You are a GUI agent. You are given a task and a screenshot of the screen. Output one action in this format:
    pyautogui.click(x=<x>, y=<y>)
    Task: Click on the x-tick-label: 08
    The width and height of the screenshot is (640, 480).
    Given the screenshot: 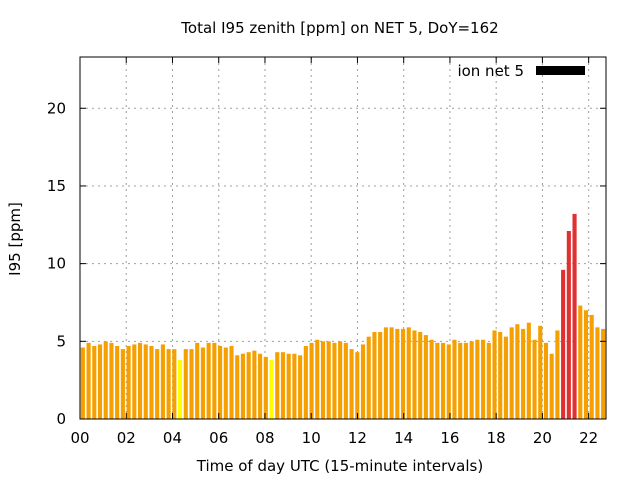 What is the action you would take?
    pyautogui.click(x=264, y=438)
    